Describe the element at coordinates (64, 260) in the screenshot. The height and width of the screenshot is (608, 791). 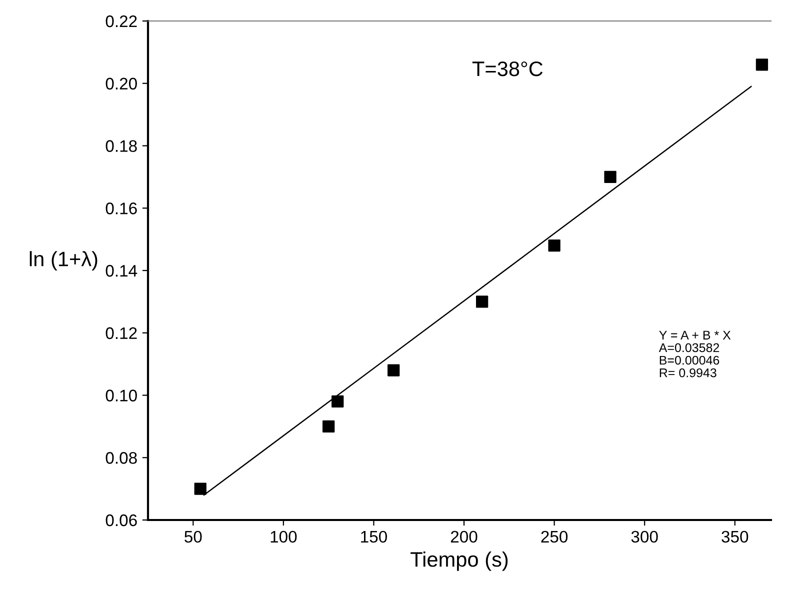
I see `y-axis-title: ln (1+λ)` at that location.